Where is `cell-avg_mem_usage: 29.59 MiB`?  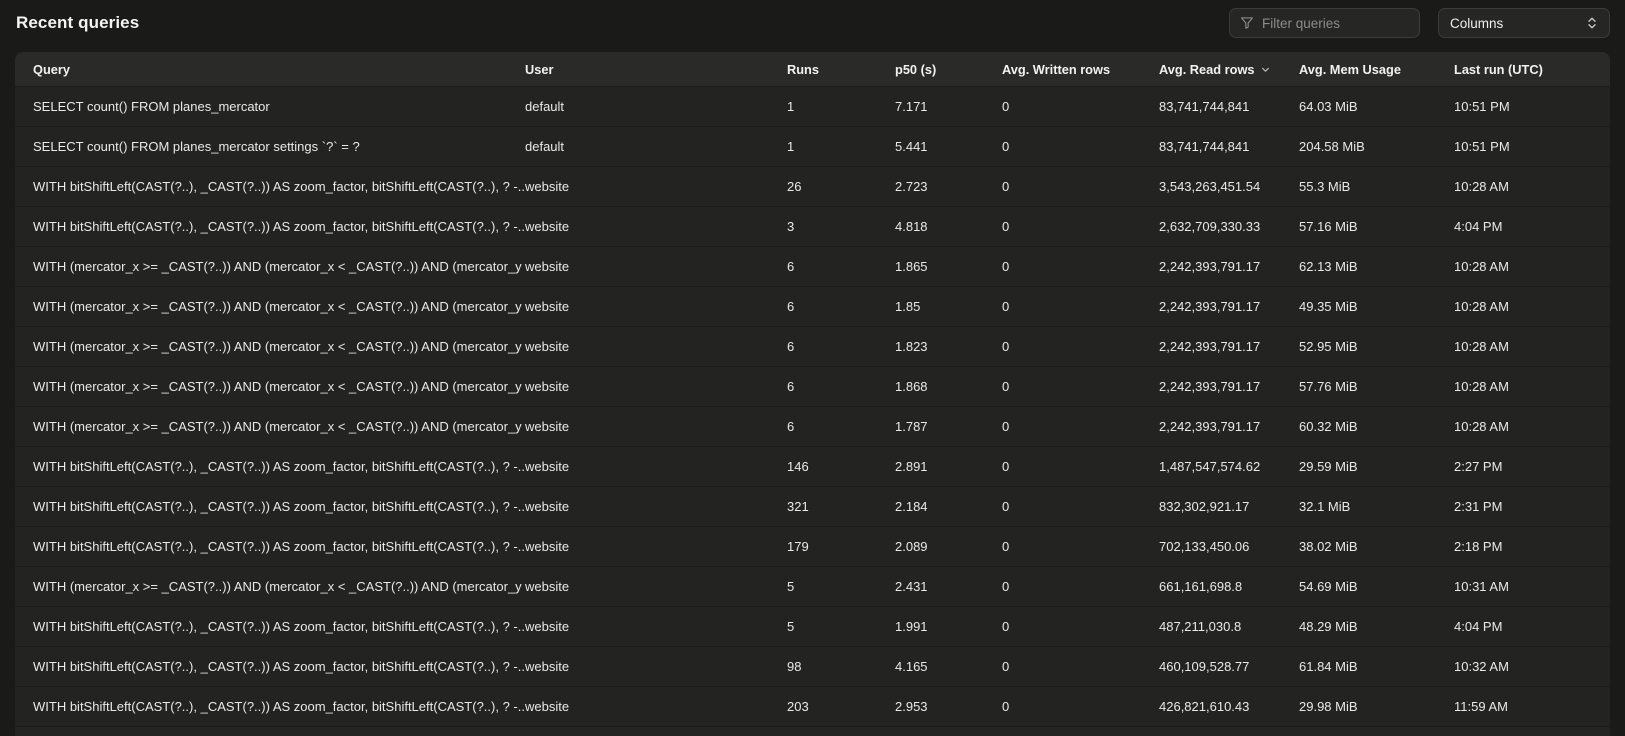
cell-avg_mem_usage: 29.59 MiB is located at coordinates (1328, 466).